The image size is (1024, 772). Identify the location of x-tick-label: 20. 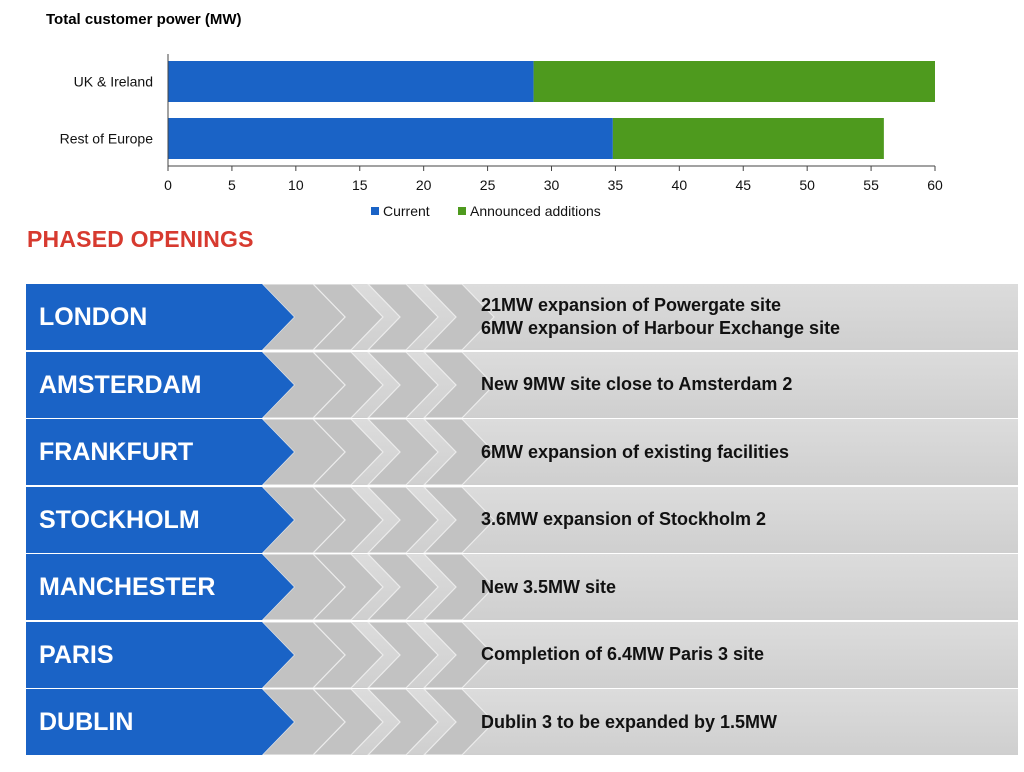
(424, 185).